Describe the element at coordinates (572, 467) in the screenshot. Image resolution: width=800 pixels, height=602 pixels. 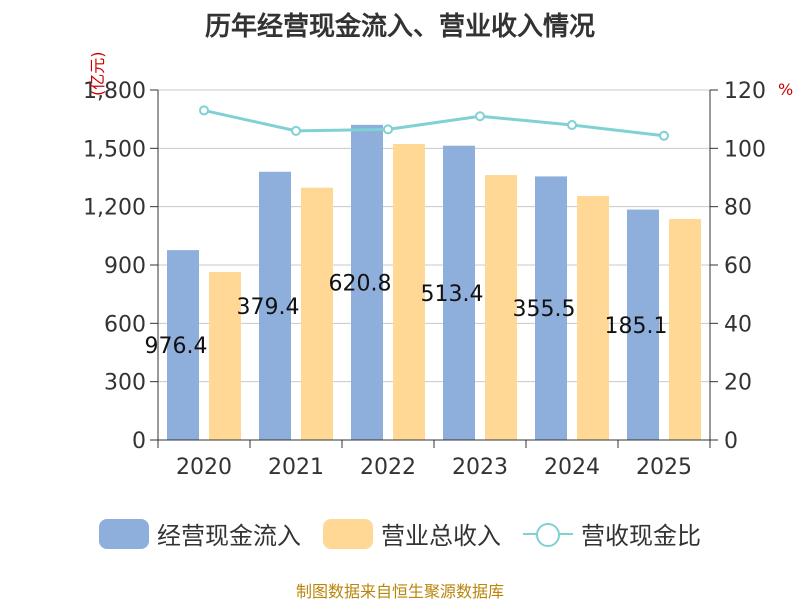
I see `x-tick-label: 2024` at that location.